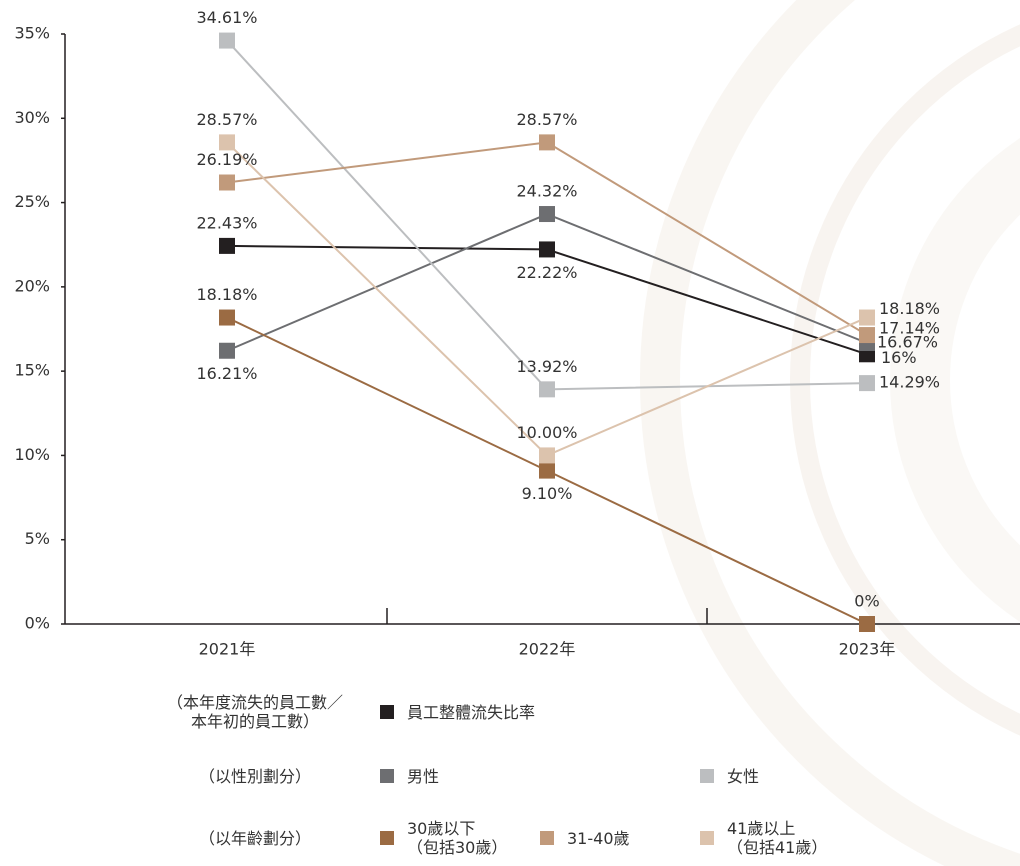  I want to click on data-label: 16%, so click(899, 357).